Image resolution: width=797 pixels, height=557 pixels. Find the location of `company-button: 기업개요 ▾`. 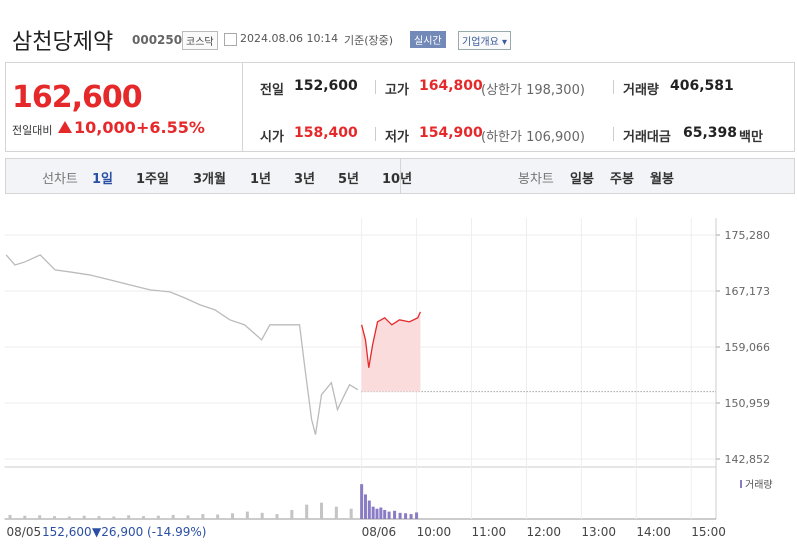

company-button: 기업개요 ▾ is located at coordinates (485, 40).